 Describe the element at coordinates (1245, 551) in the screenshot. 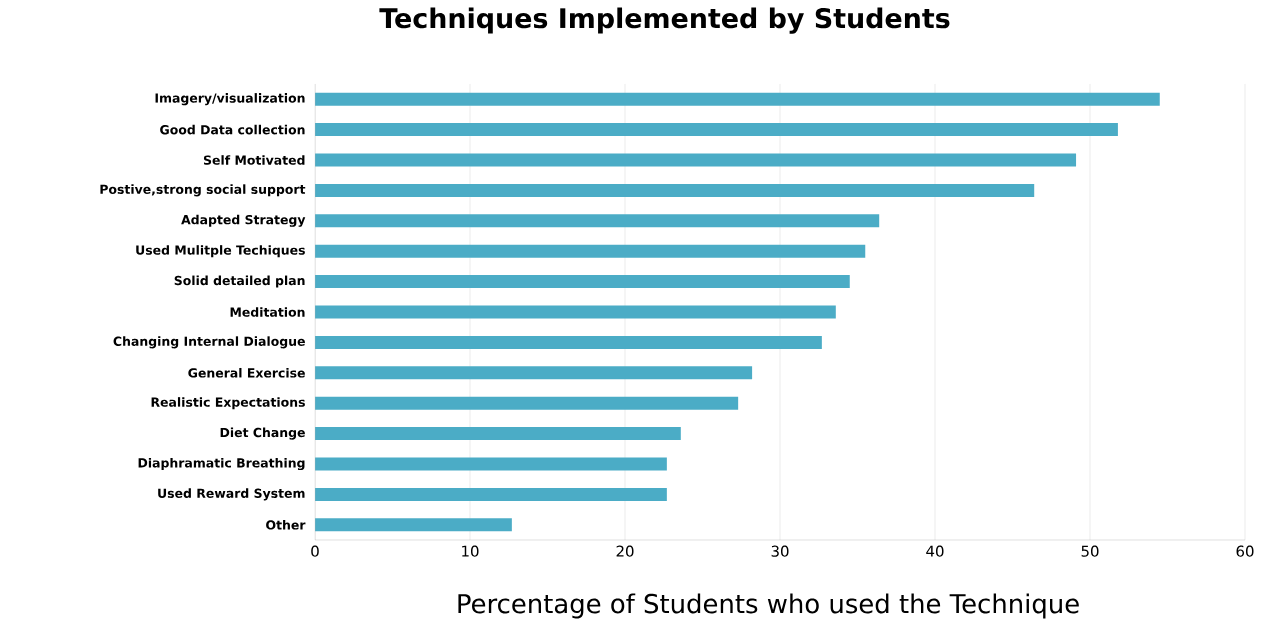

I see `x-tick-label: 60` at that location.